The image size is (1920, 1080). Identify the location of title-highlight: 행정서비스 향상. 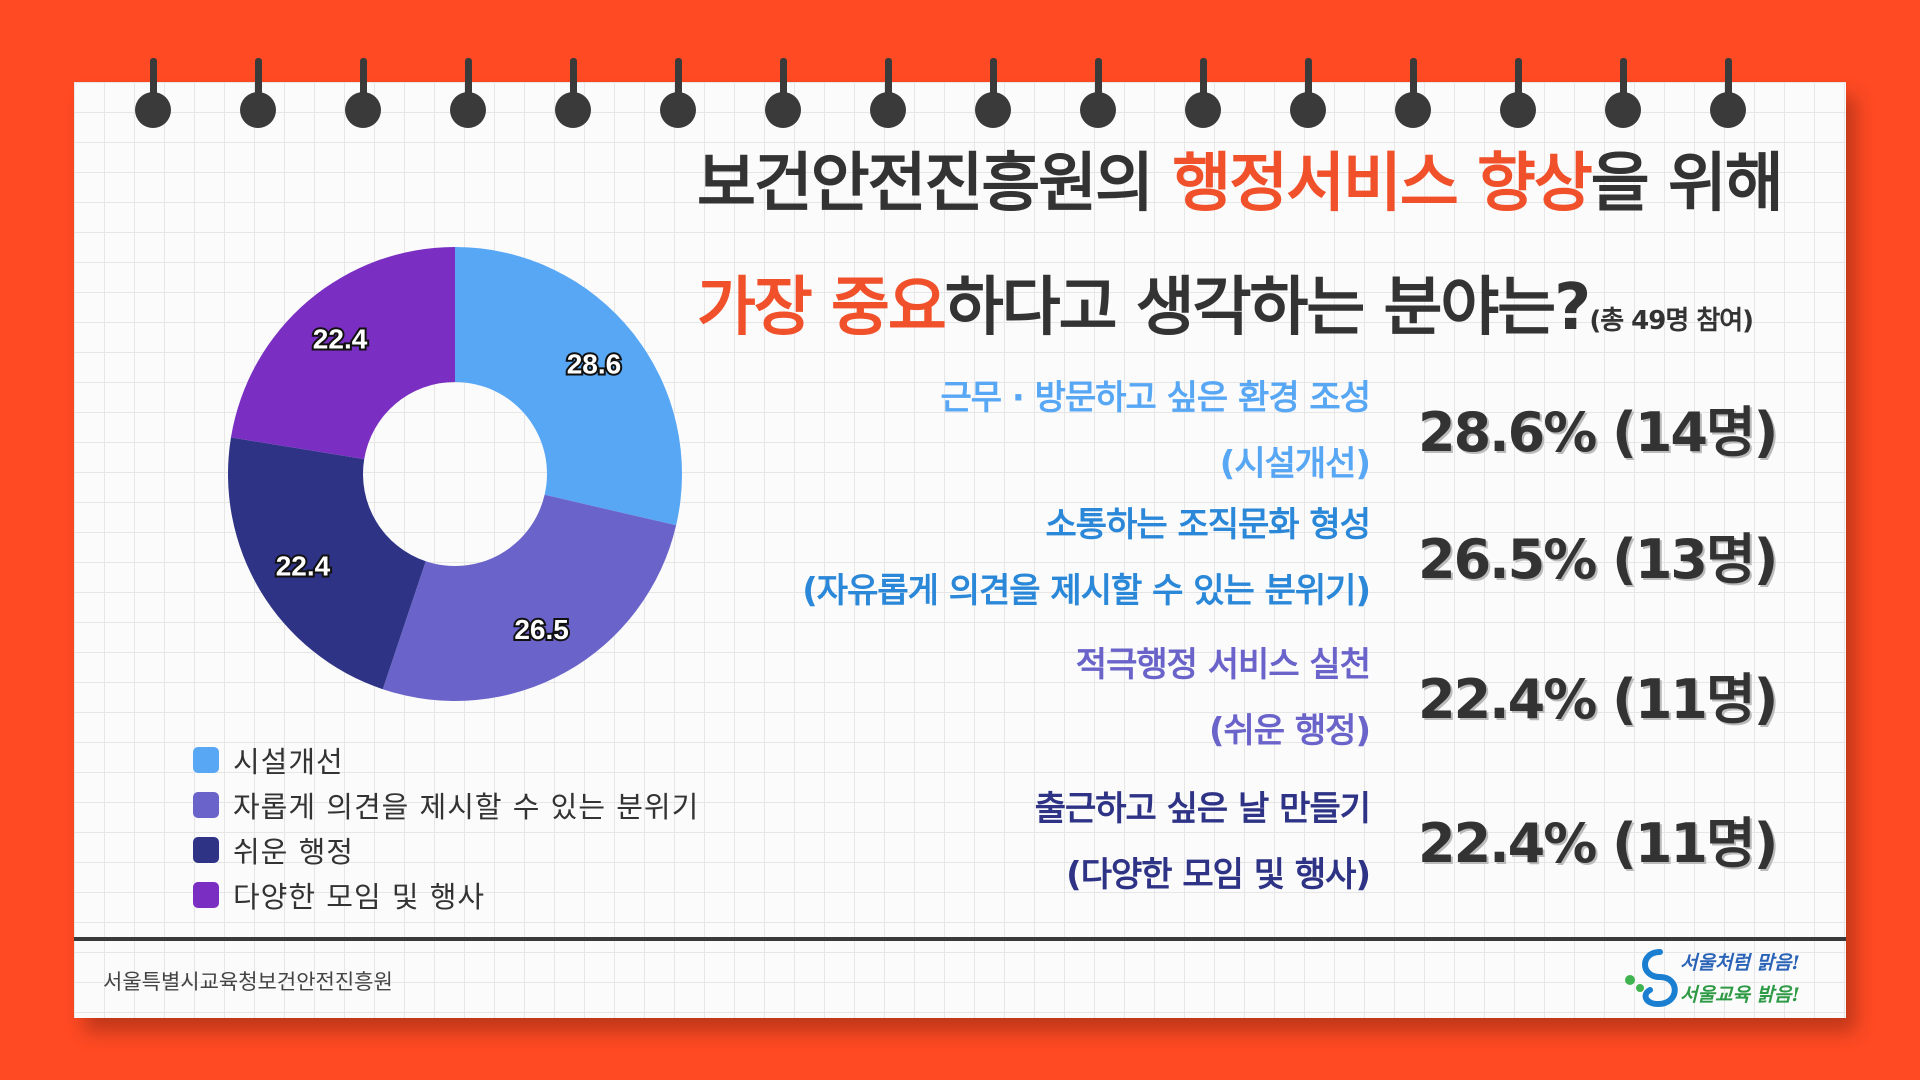
(1382, 184).